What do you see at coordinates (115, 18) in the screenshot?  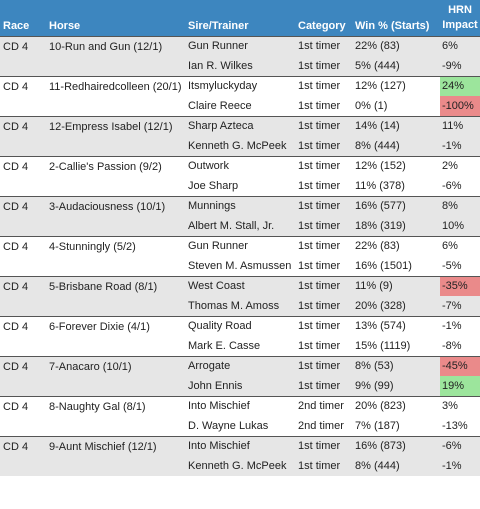 I see `header-horse: Horse` at bounding box center [115, 18].